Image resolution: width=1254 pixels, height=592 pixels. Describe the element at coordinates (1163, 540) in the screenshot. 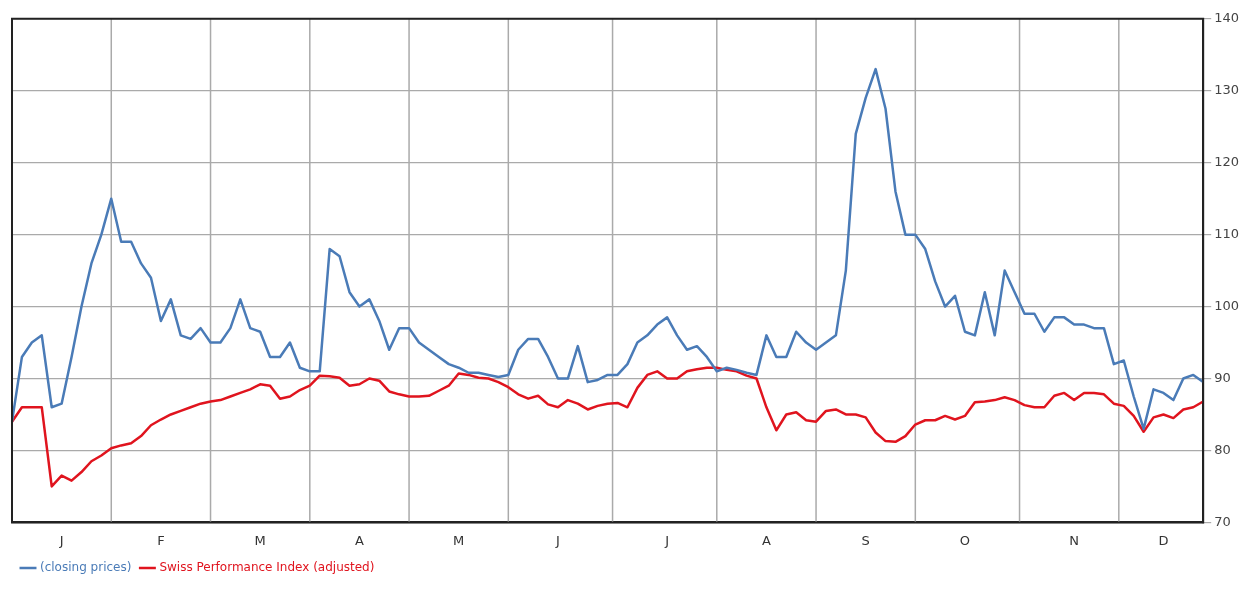

I see `x-tick-label: D` at that location.